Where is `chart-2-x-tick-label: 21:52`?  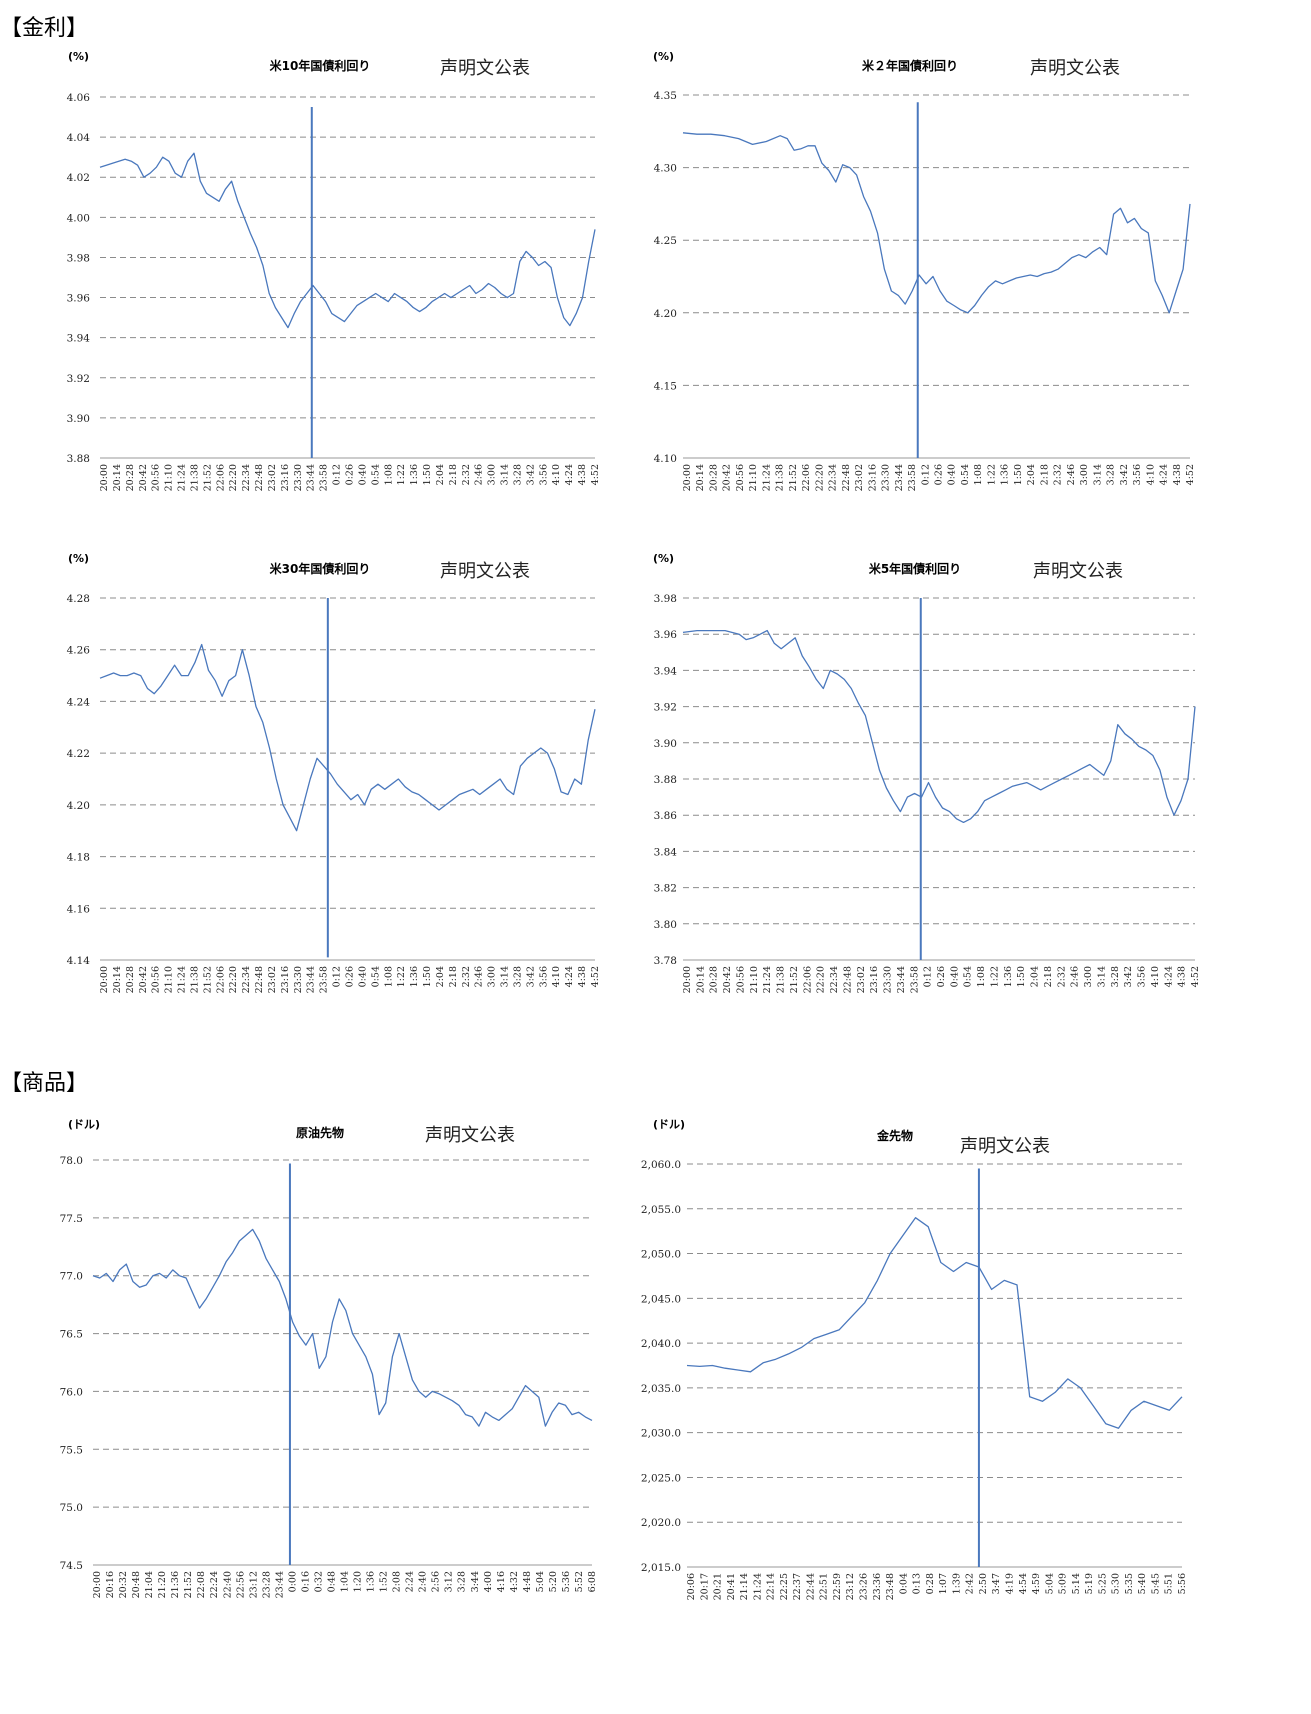
chart-2-x-tick-label: 21:52 is located at coordinates (207, 979).